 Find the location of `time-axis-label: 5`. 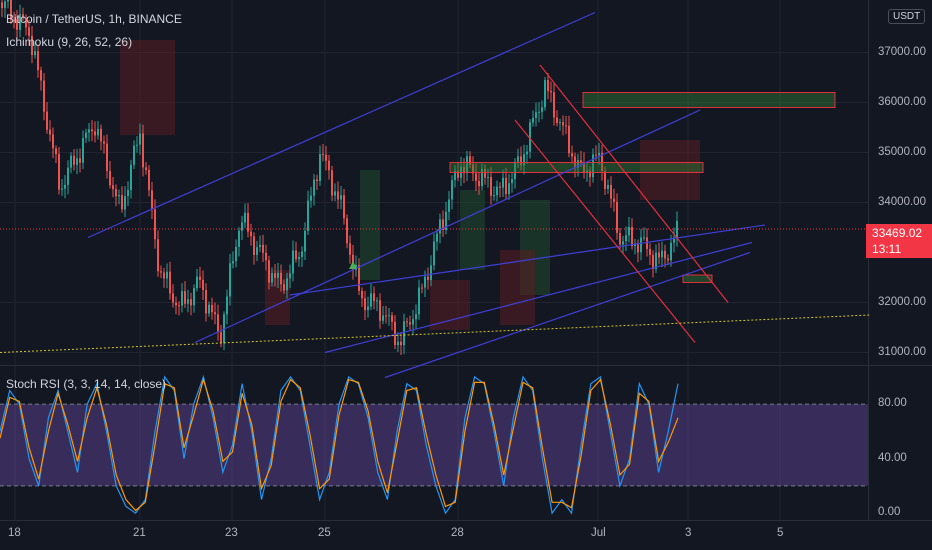

time-axis-label: 5 is located at coordinates (780, 533).